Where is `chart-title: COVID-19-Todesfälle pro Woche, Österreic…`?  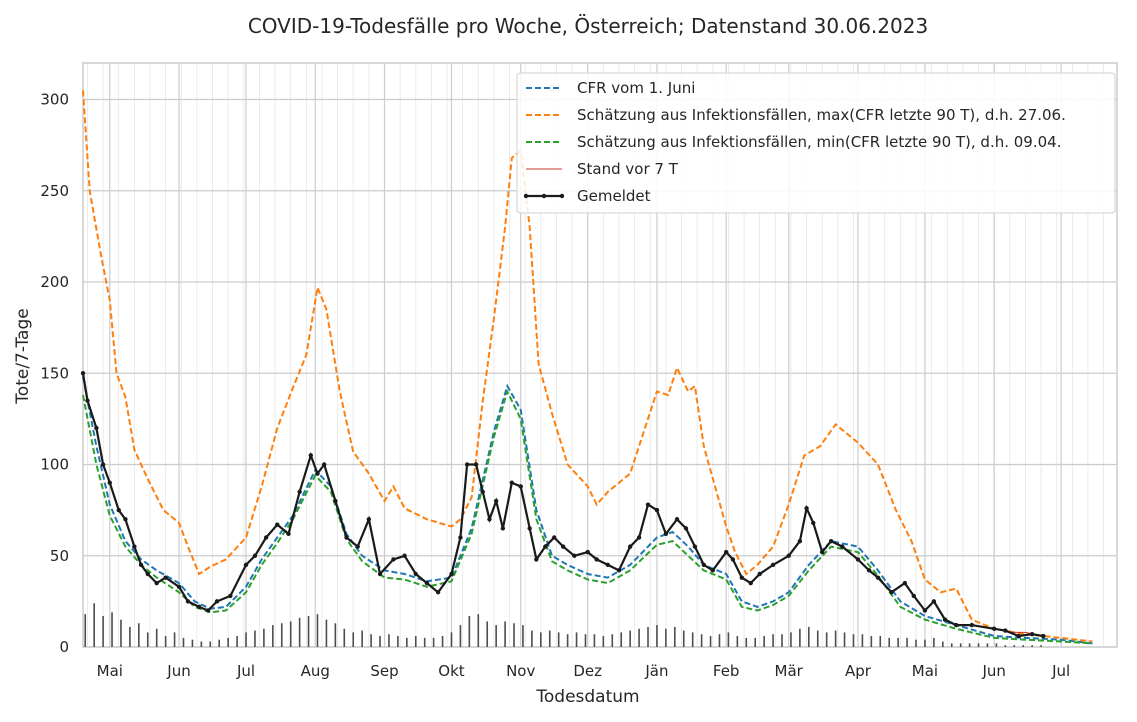
chart-title: COVID-19-Todesfälle pro Woche, Österreic… is located at coordinates (588, 26).